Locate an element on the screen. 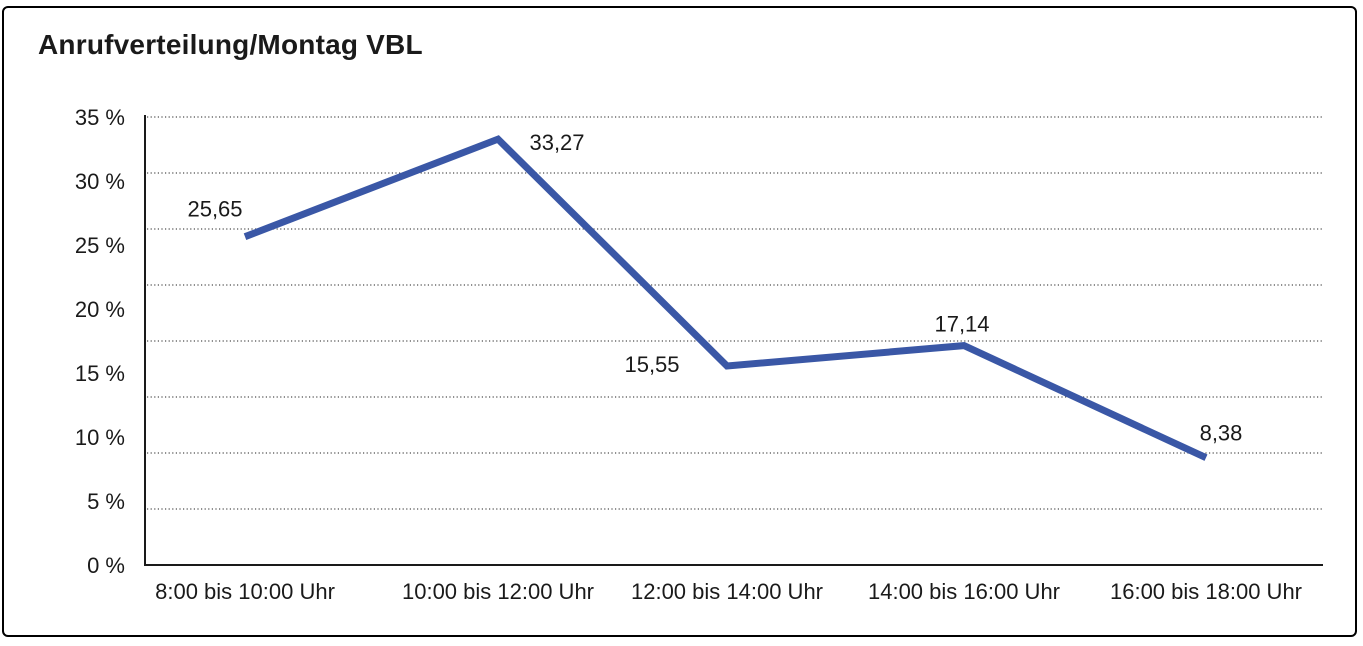 Image resolution: width=1363 pixels, height=646 pixels. data-point-label: 17,14 is located at coordinates (961, 324).